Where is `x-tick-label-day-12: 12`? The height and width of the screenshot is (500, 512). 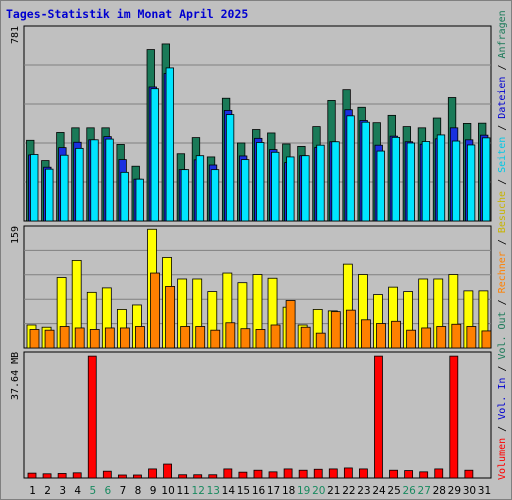
x-tick-label-day-12: 12 is located at coordinates (198, 491).